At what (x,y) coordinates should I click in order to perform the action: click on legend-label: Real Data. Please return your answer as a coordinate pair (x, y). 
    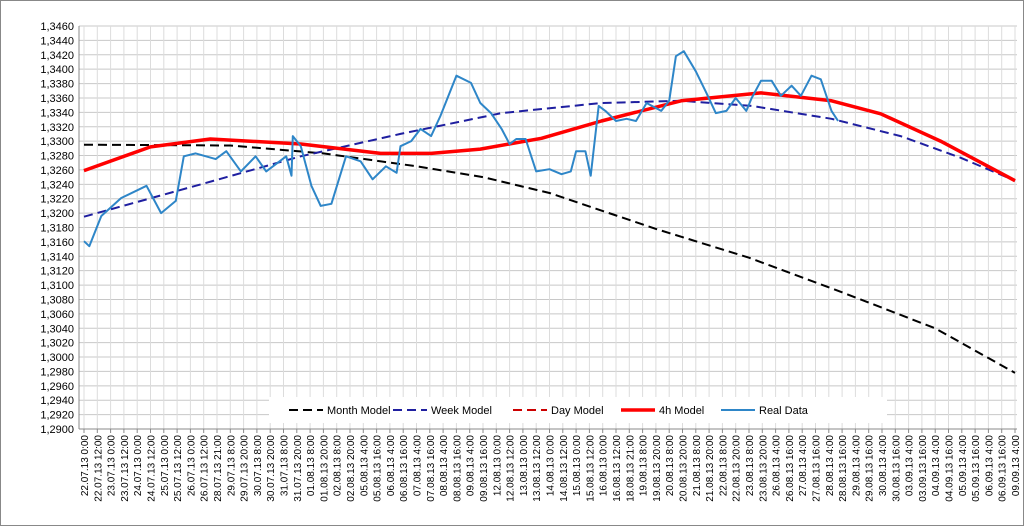
    Looking at the image, I should click on (784, 411).